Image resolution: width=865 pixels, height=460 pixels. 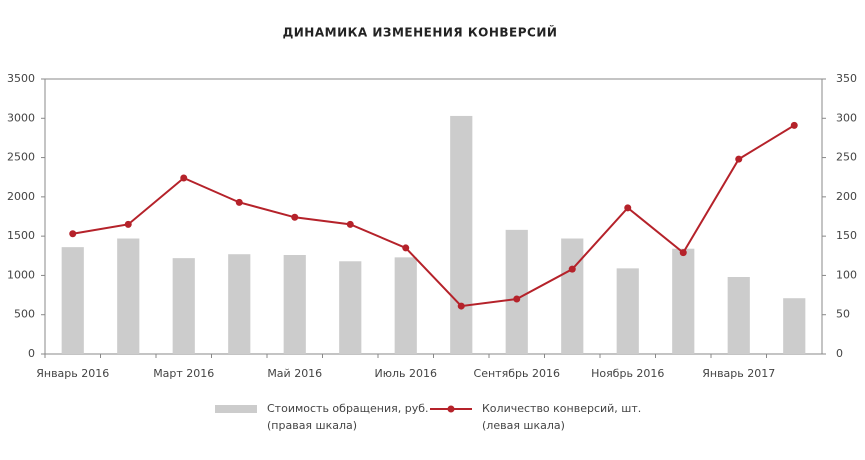 What do you see at coordinates (21, 78) in the screenshot?
I see `y-tick-label: 3500` at bounding box center [21, 78].